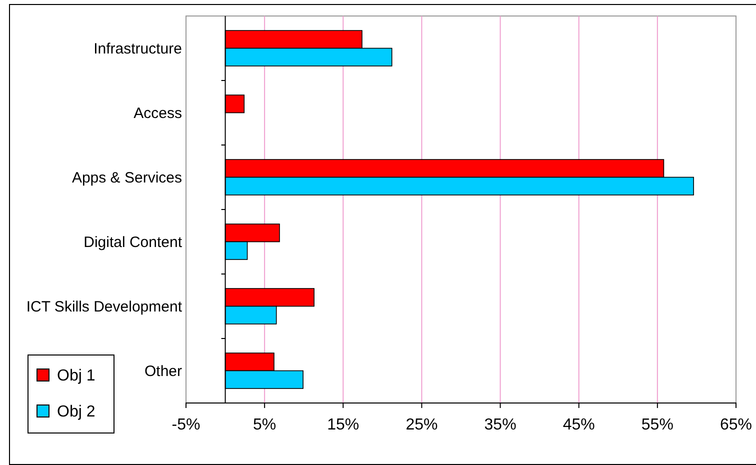 The width and height of the screenshot is (756, 465). Describe the element at coordinates (127, 178) in the screenshot. I see `y-tick-label: Apps & Services` at that location.